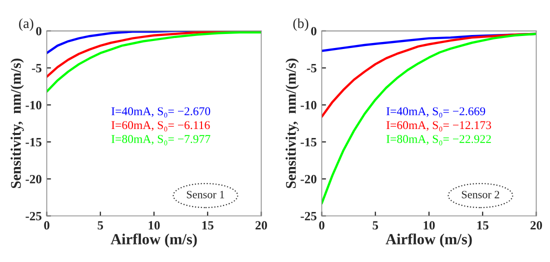  Describe the element at coordinates (205, 194) in the screenshot. I see `annotation: Sensor 1` at that location.